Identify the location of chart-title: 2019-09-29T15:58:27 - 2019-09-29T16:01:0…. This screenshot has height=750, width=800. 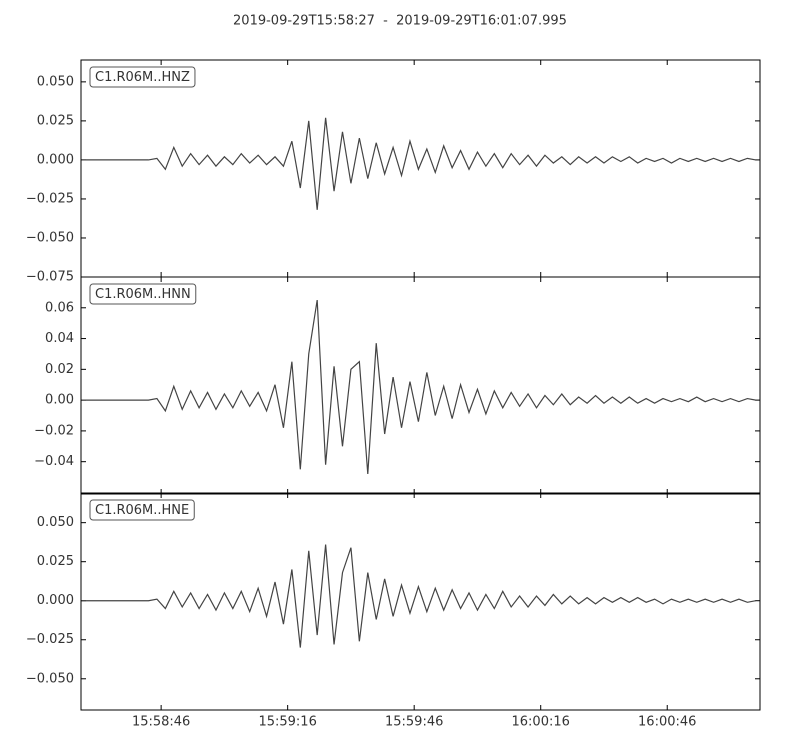
(400, 21).